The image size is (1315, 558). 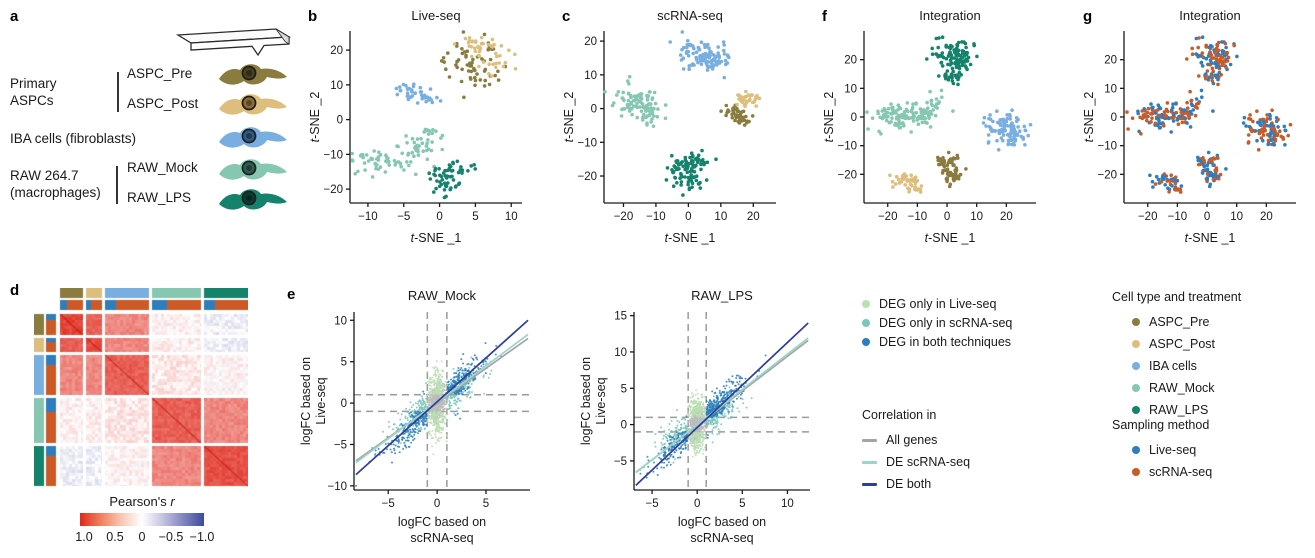 I want to click on sampling-scrnaseq-dot-icon, so click(x=1136, y=472).